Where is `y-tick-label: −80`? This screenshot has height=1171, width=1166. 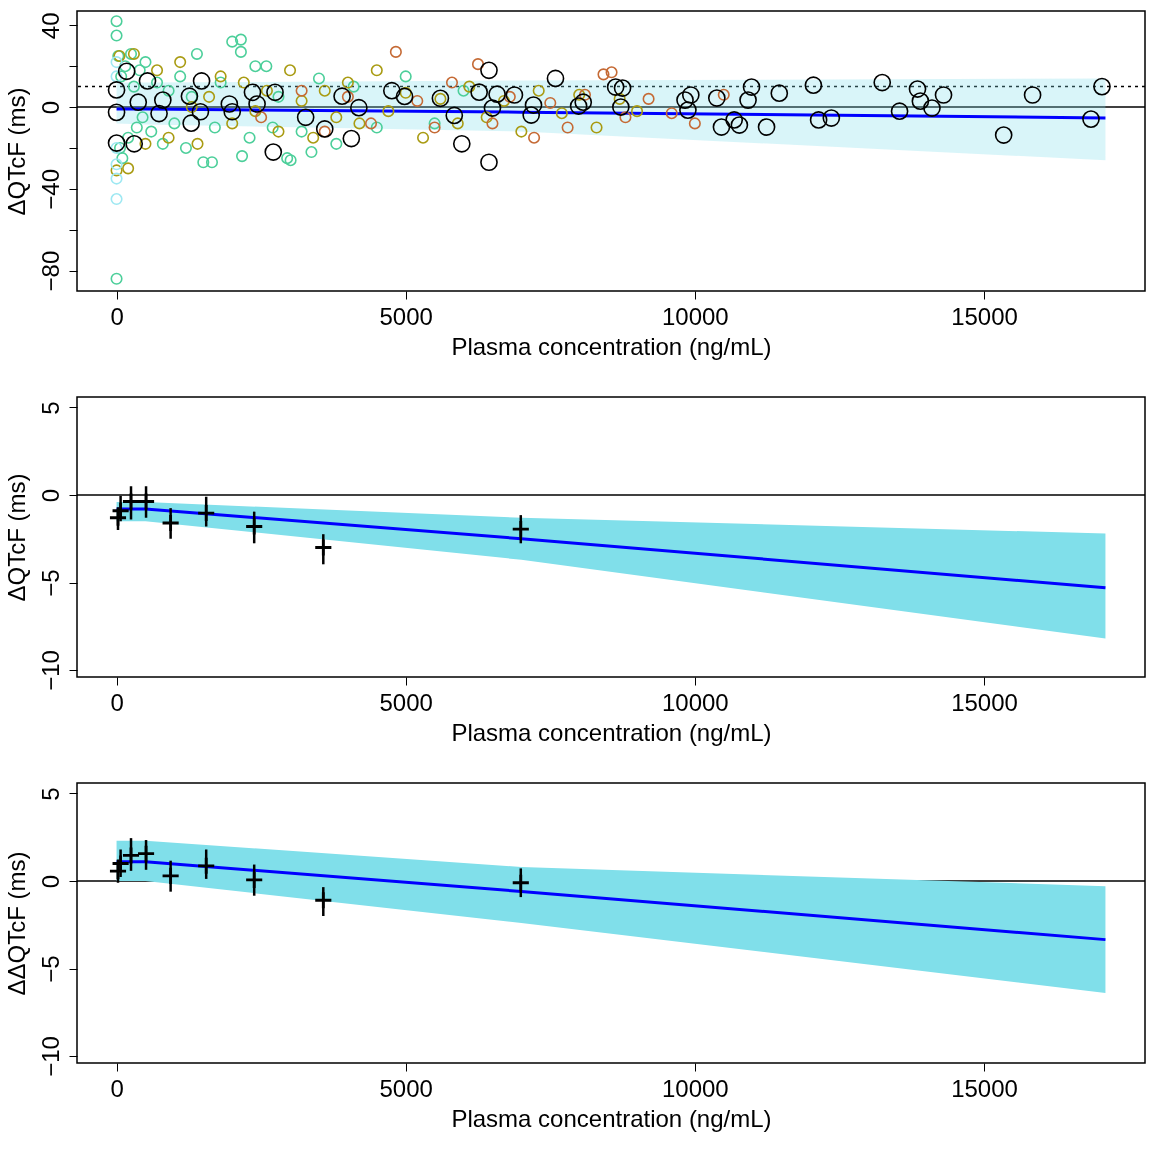
y-tick-label: −80 is located at coordinates (50, 271).